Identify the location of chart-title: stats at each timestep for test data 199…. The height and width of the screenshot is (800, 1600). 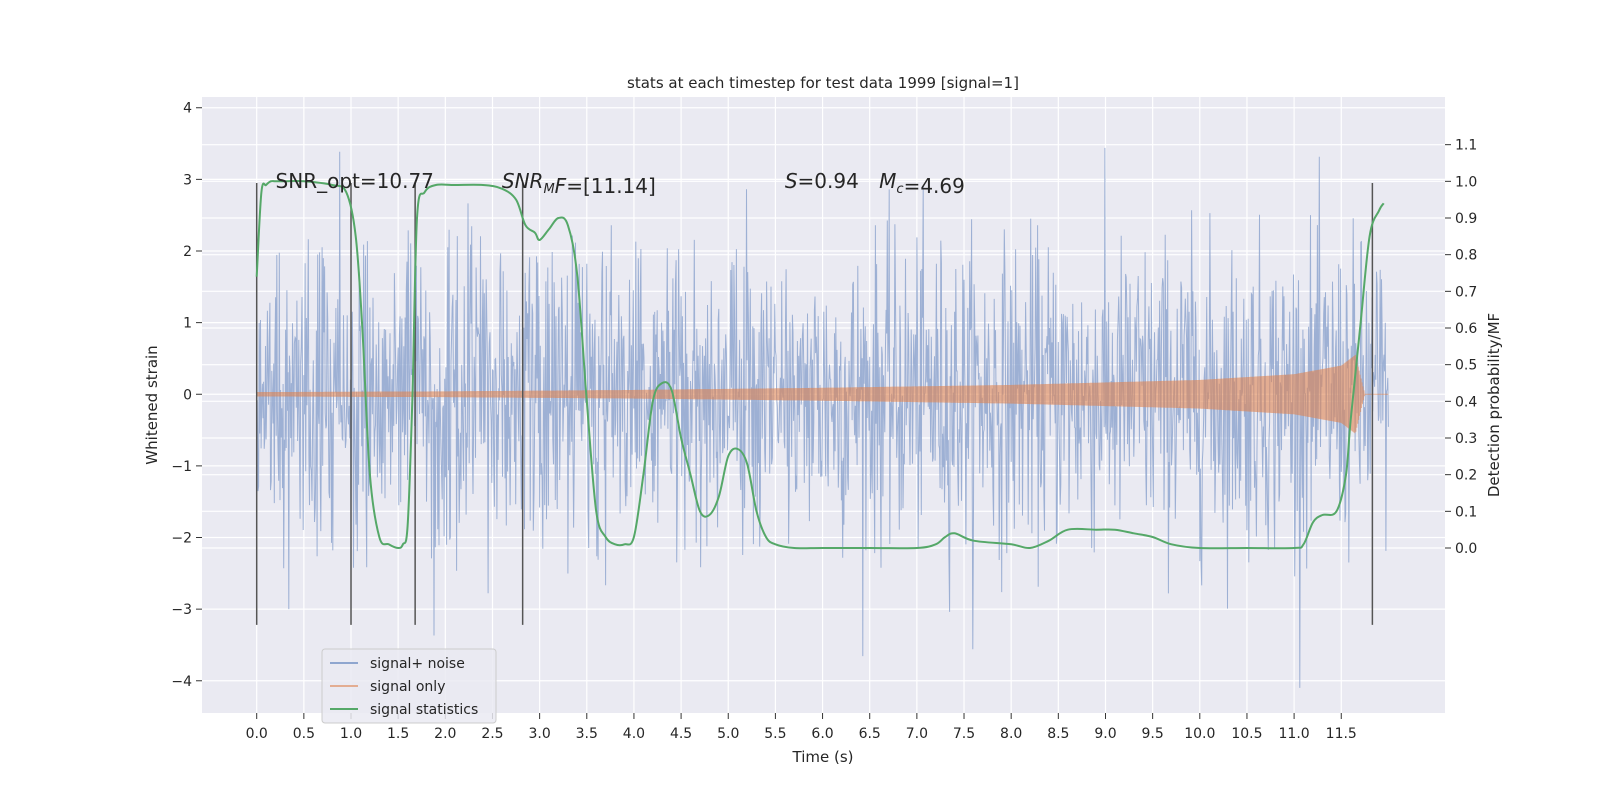
(823, 83).